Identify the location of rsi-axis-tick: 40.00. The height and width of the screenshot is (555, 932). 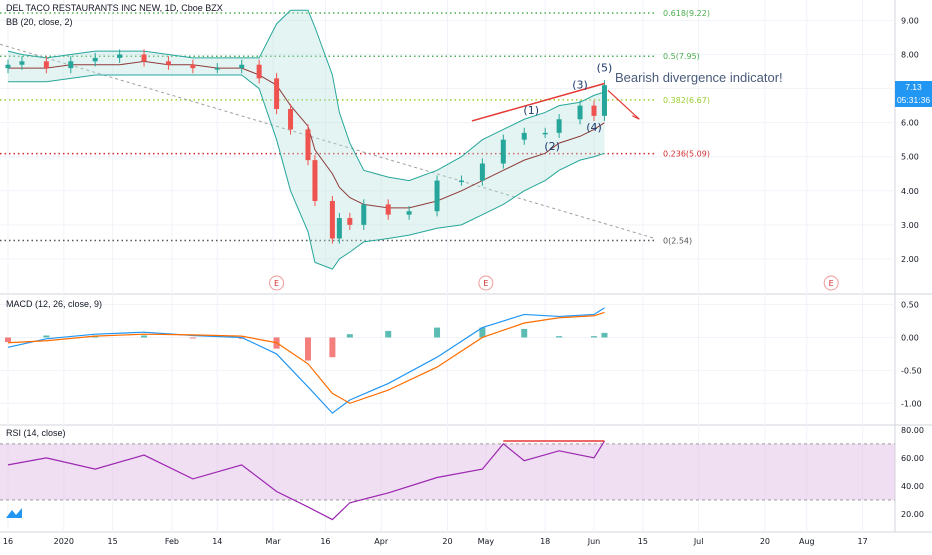
(912, 486).